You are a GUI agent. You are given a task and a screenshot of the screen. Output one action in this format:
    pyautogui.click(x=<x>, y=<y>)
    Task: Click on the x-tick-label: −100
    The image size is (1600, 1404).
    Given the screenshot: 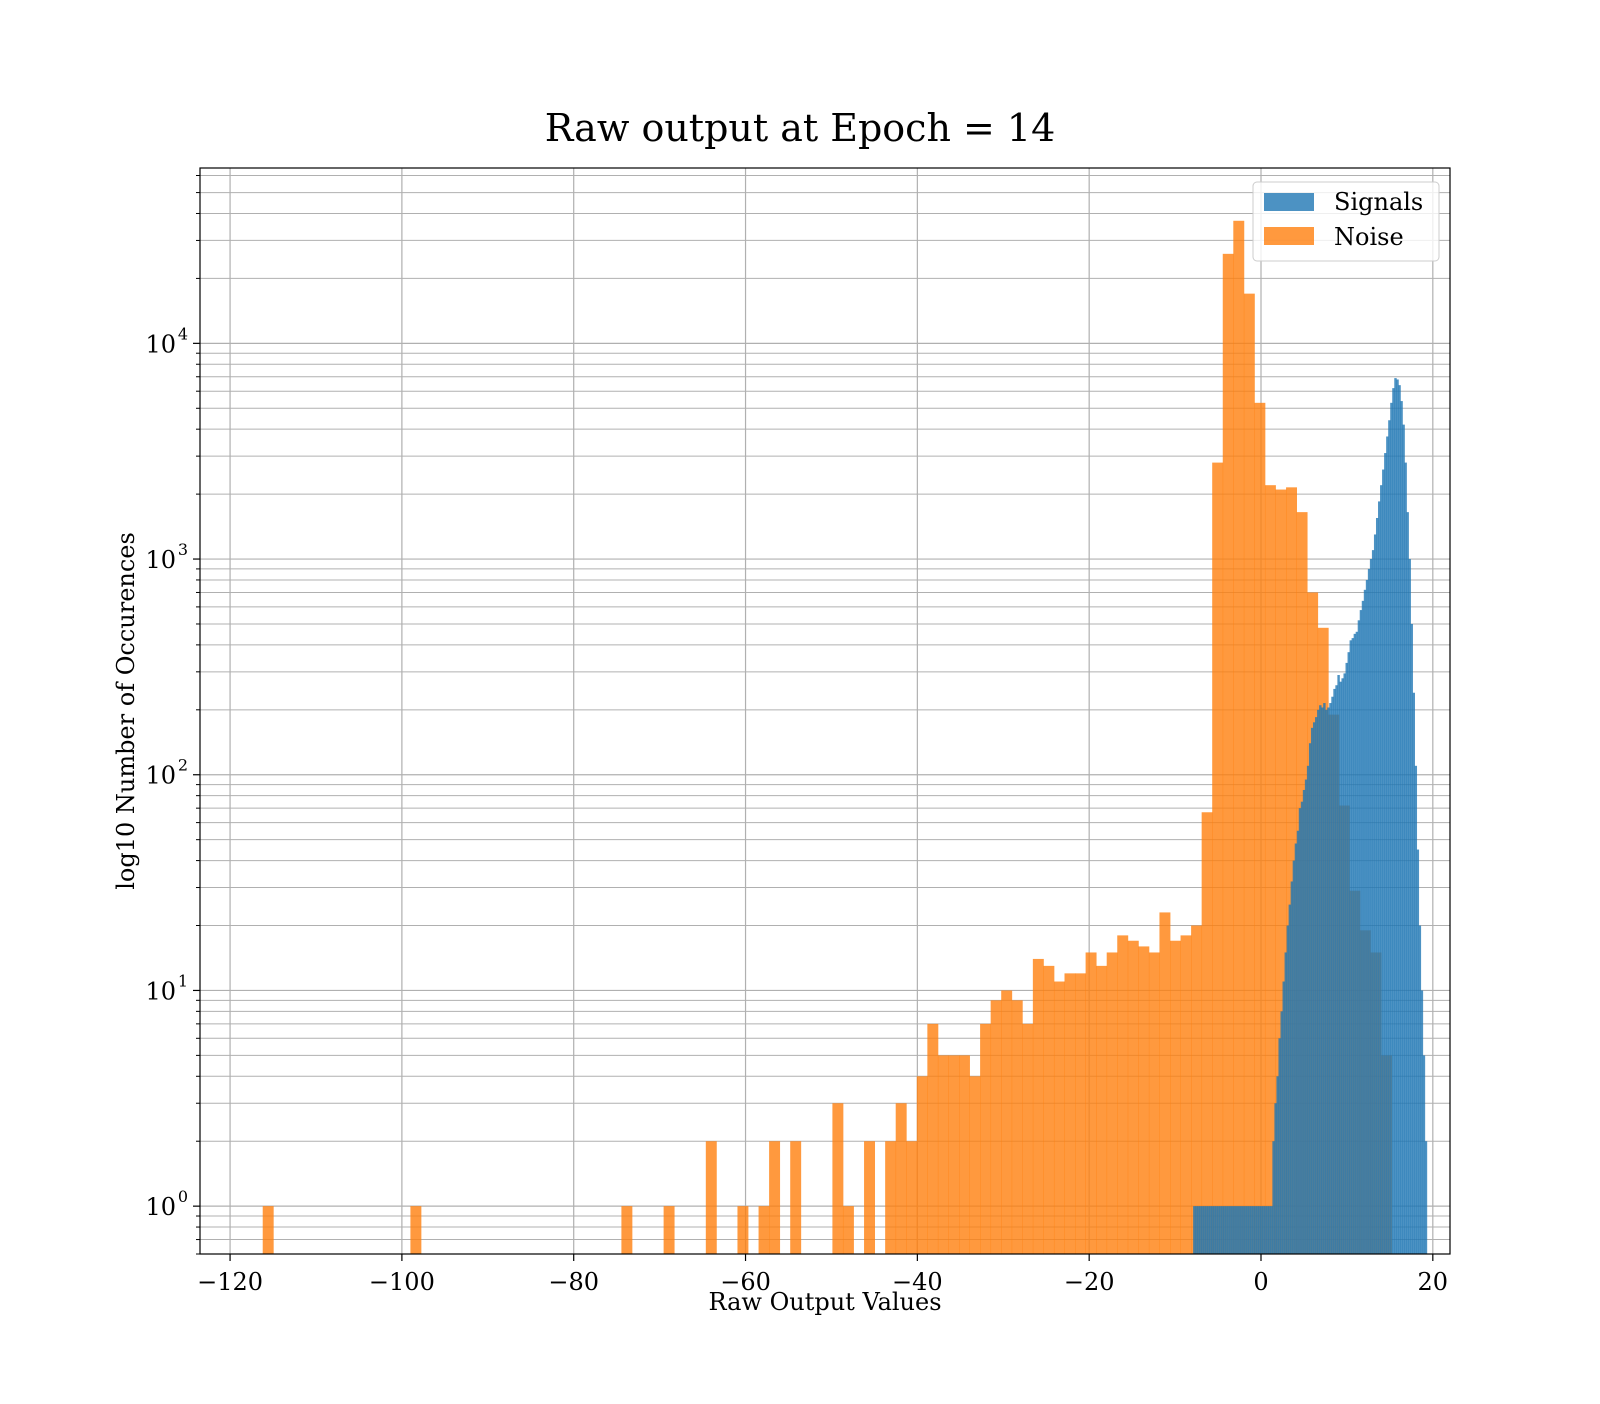 What is the action you would take?
    pyautogui.click(x=402, y=1282)
    